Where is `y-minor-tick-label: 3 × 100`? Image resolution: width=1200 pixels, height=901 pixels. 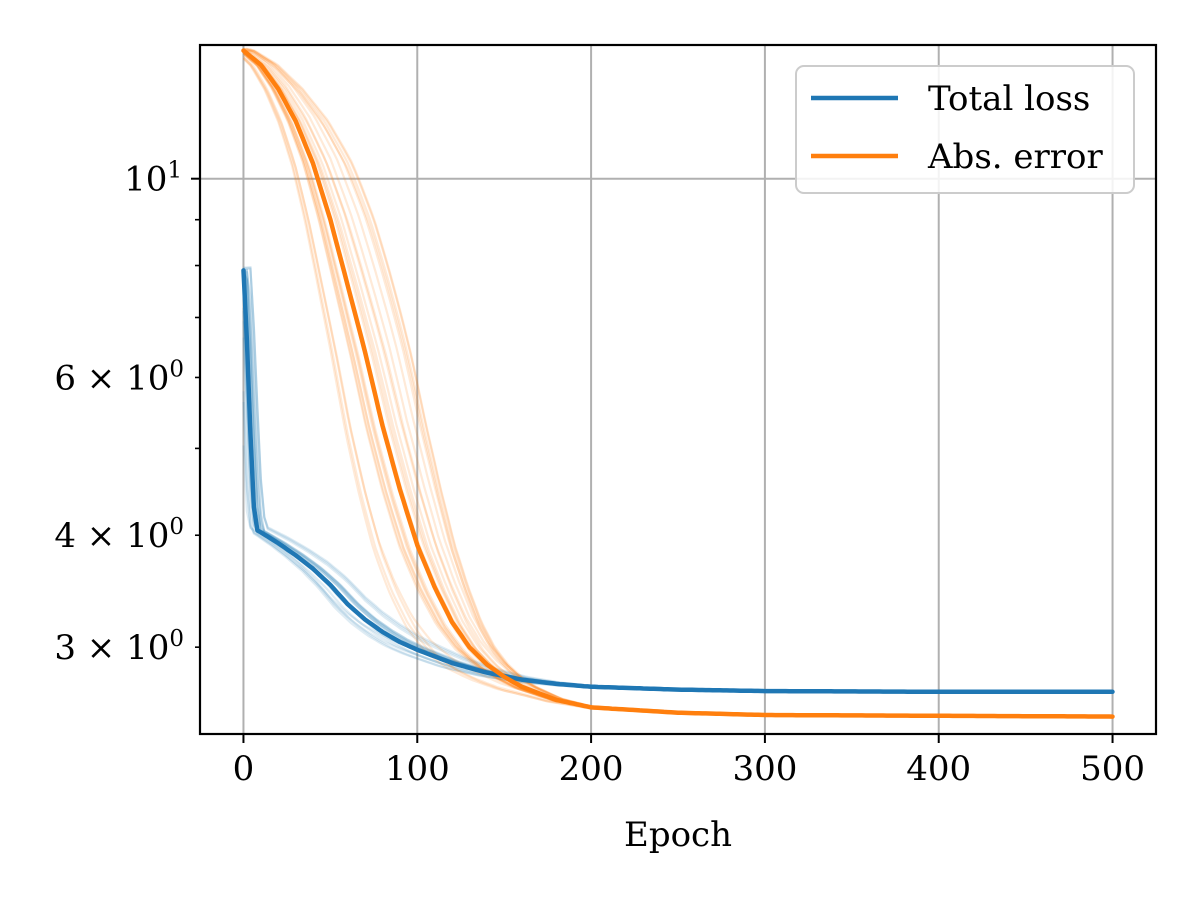
y-minor-tick-label: 3 × 100 is located at coordinates (119, 647).